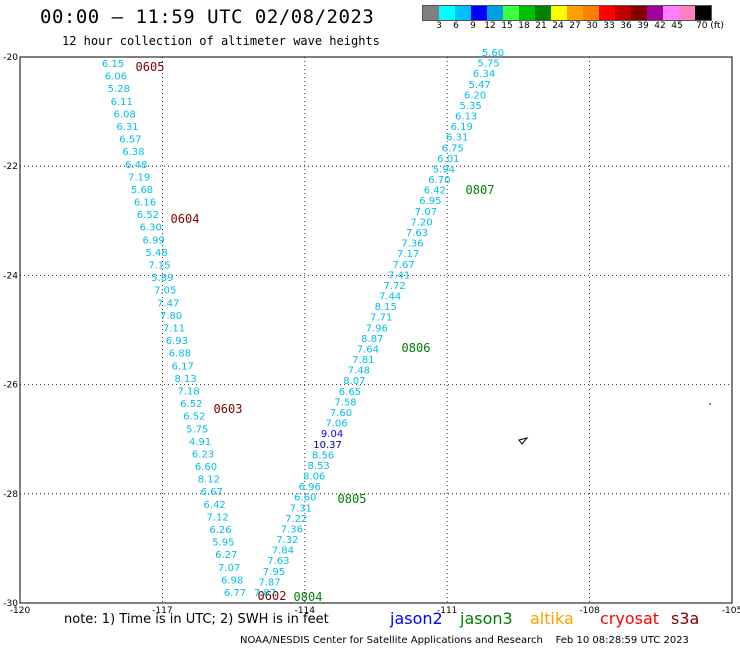  What do you see at coordinates (352, 499) in the screenshot?
I see `pass-time-label: 0805` at bounding box center [352, 499].